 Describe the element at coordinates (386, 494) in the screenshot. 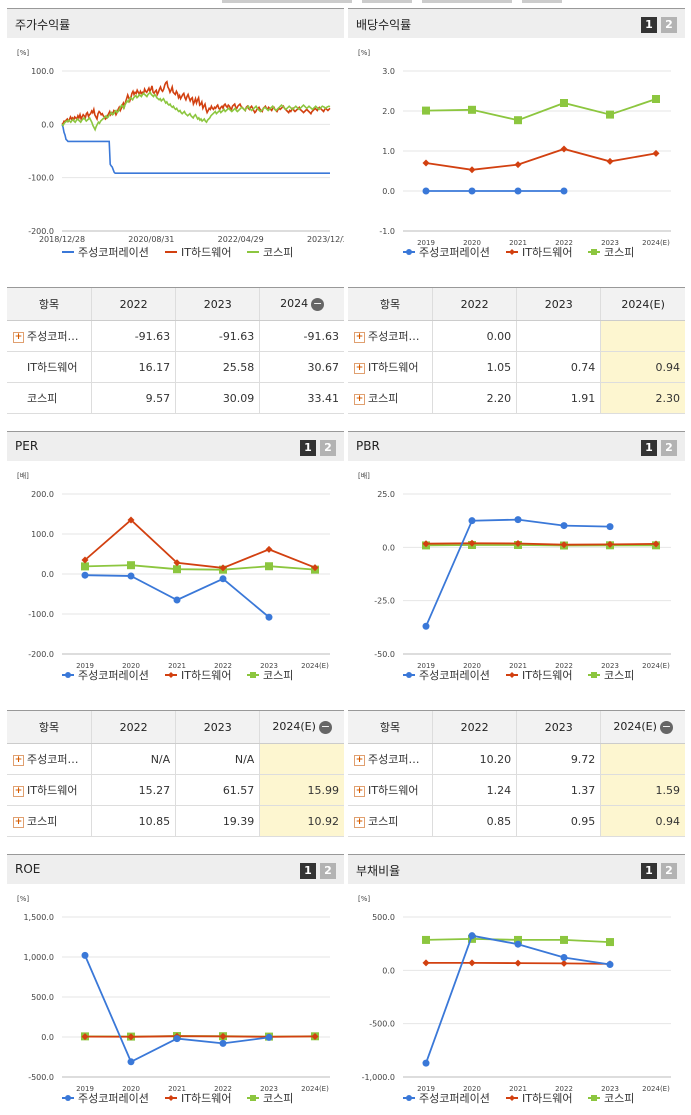

I see `y-tick-label: 25.0` at that location.